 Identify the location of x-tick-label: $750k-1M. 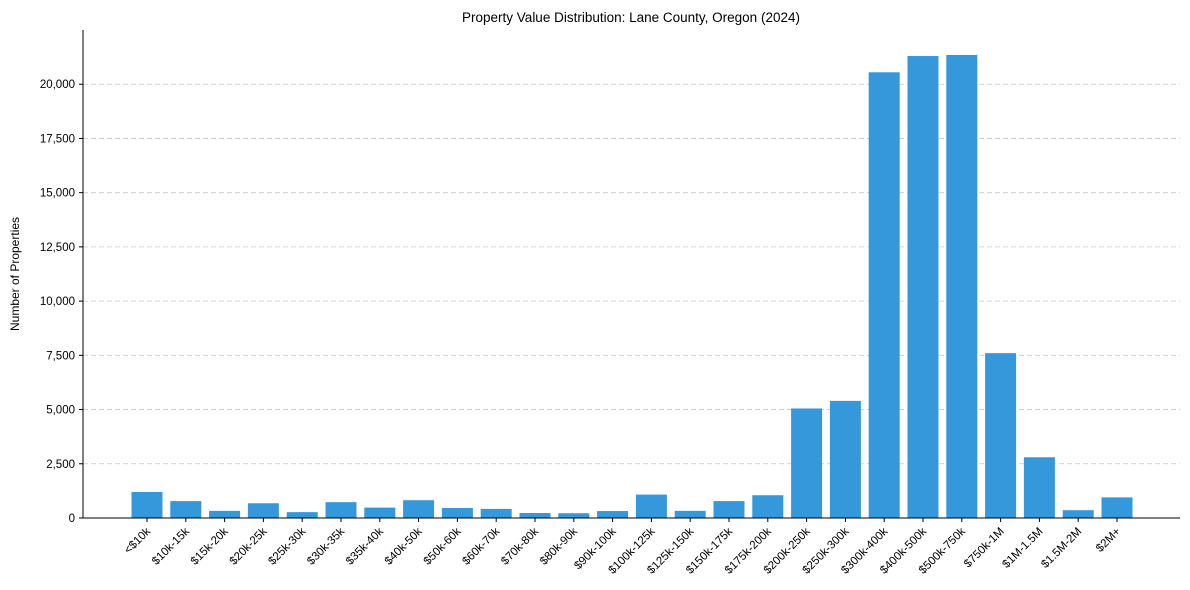
(984, 548).